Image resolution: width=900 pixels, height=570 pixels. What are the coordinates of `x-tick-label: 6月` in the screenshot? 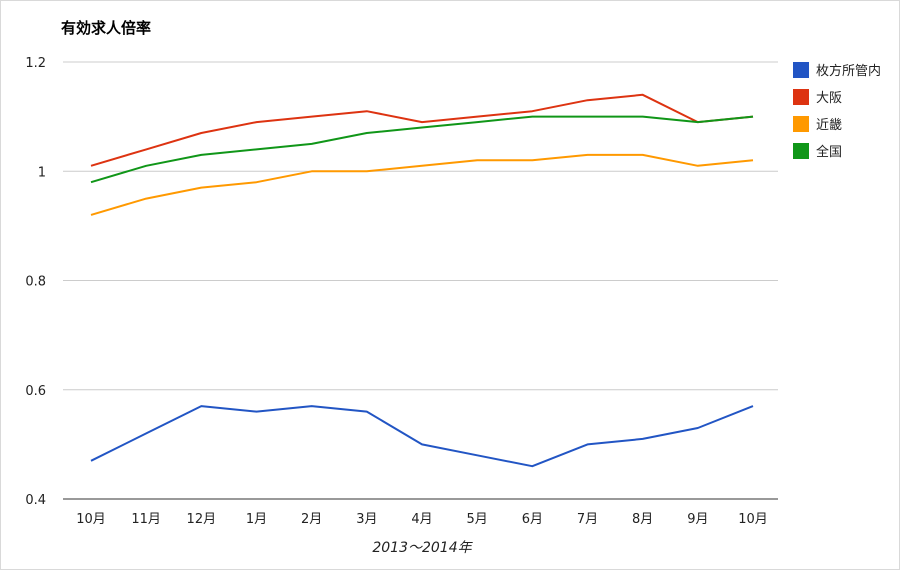 It's located at (532, 519).